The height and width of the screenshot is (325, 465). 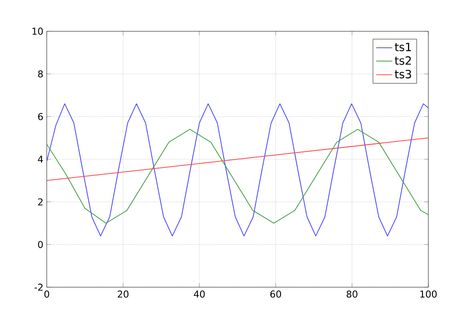 I want to click on x-tick-label: 0, so click(x=47, y=294).